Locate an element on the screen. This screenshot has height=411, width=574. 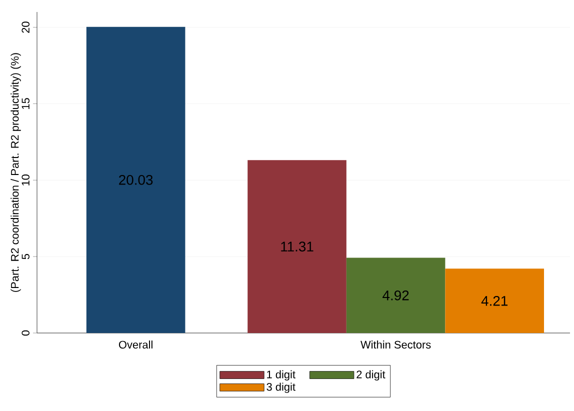
y-tick-label: 0 is located at coordinates (26, 333).